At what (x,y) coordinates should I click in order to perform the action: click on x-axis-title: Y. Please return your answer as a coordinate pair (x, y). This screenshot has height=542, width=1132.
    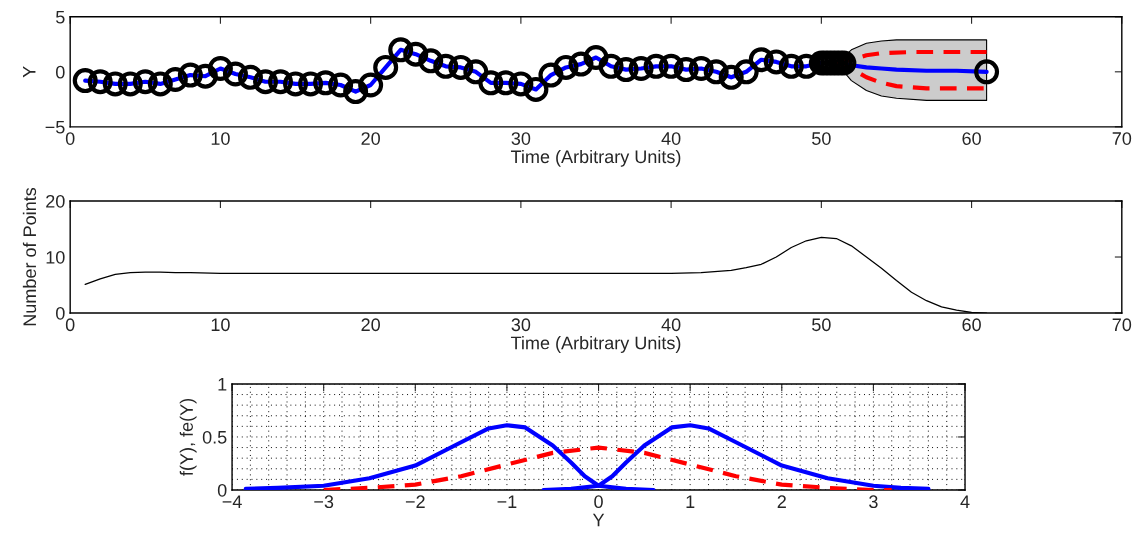
    Looking at the image, I should click on (598, 520).